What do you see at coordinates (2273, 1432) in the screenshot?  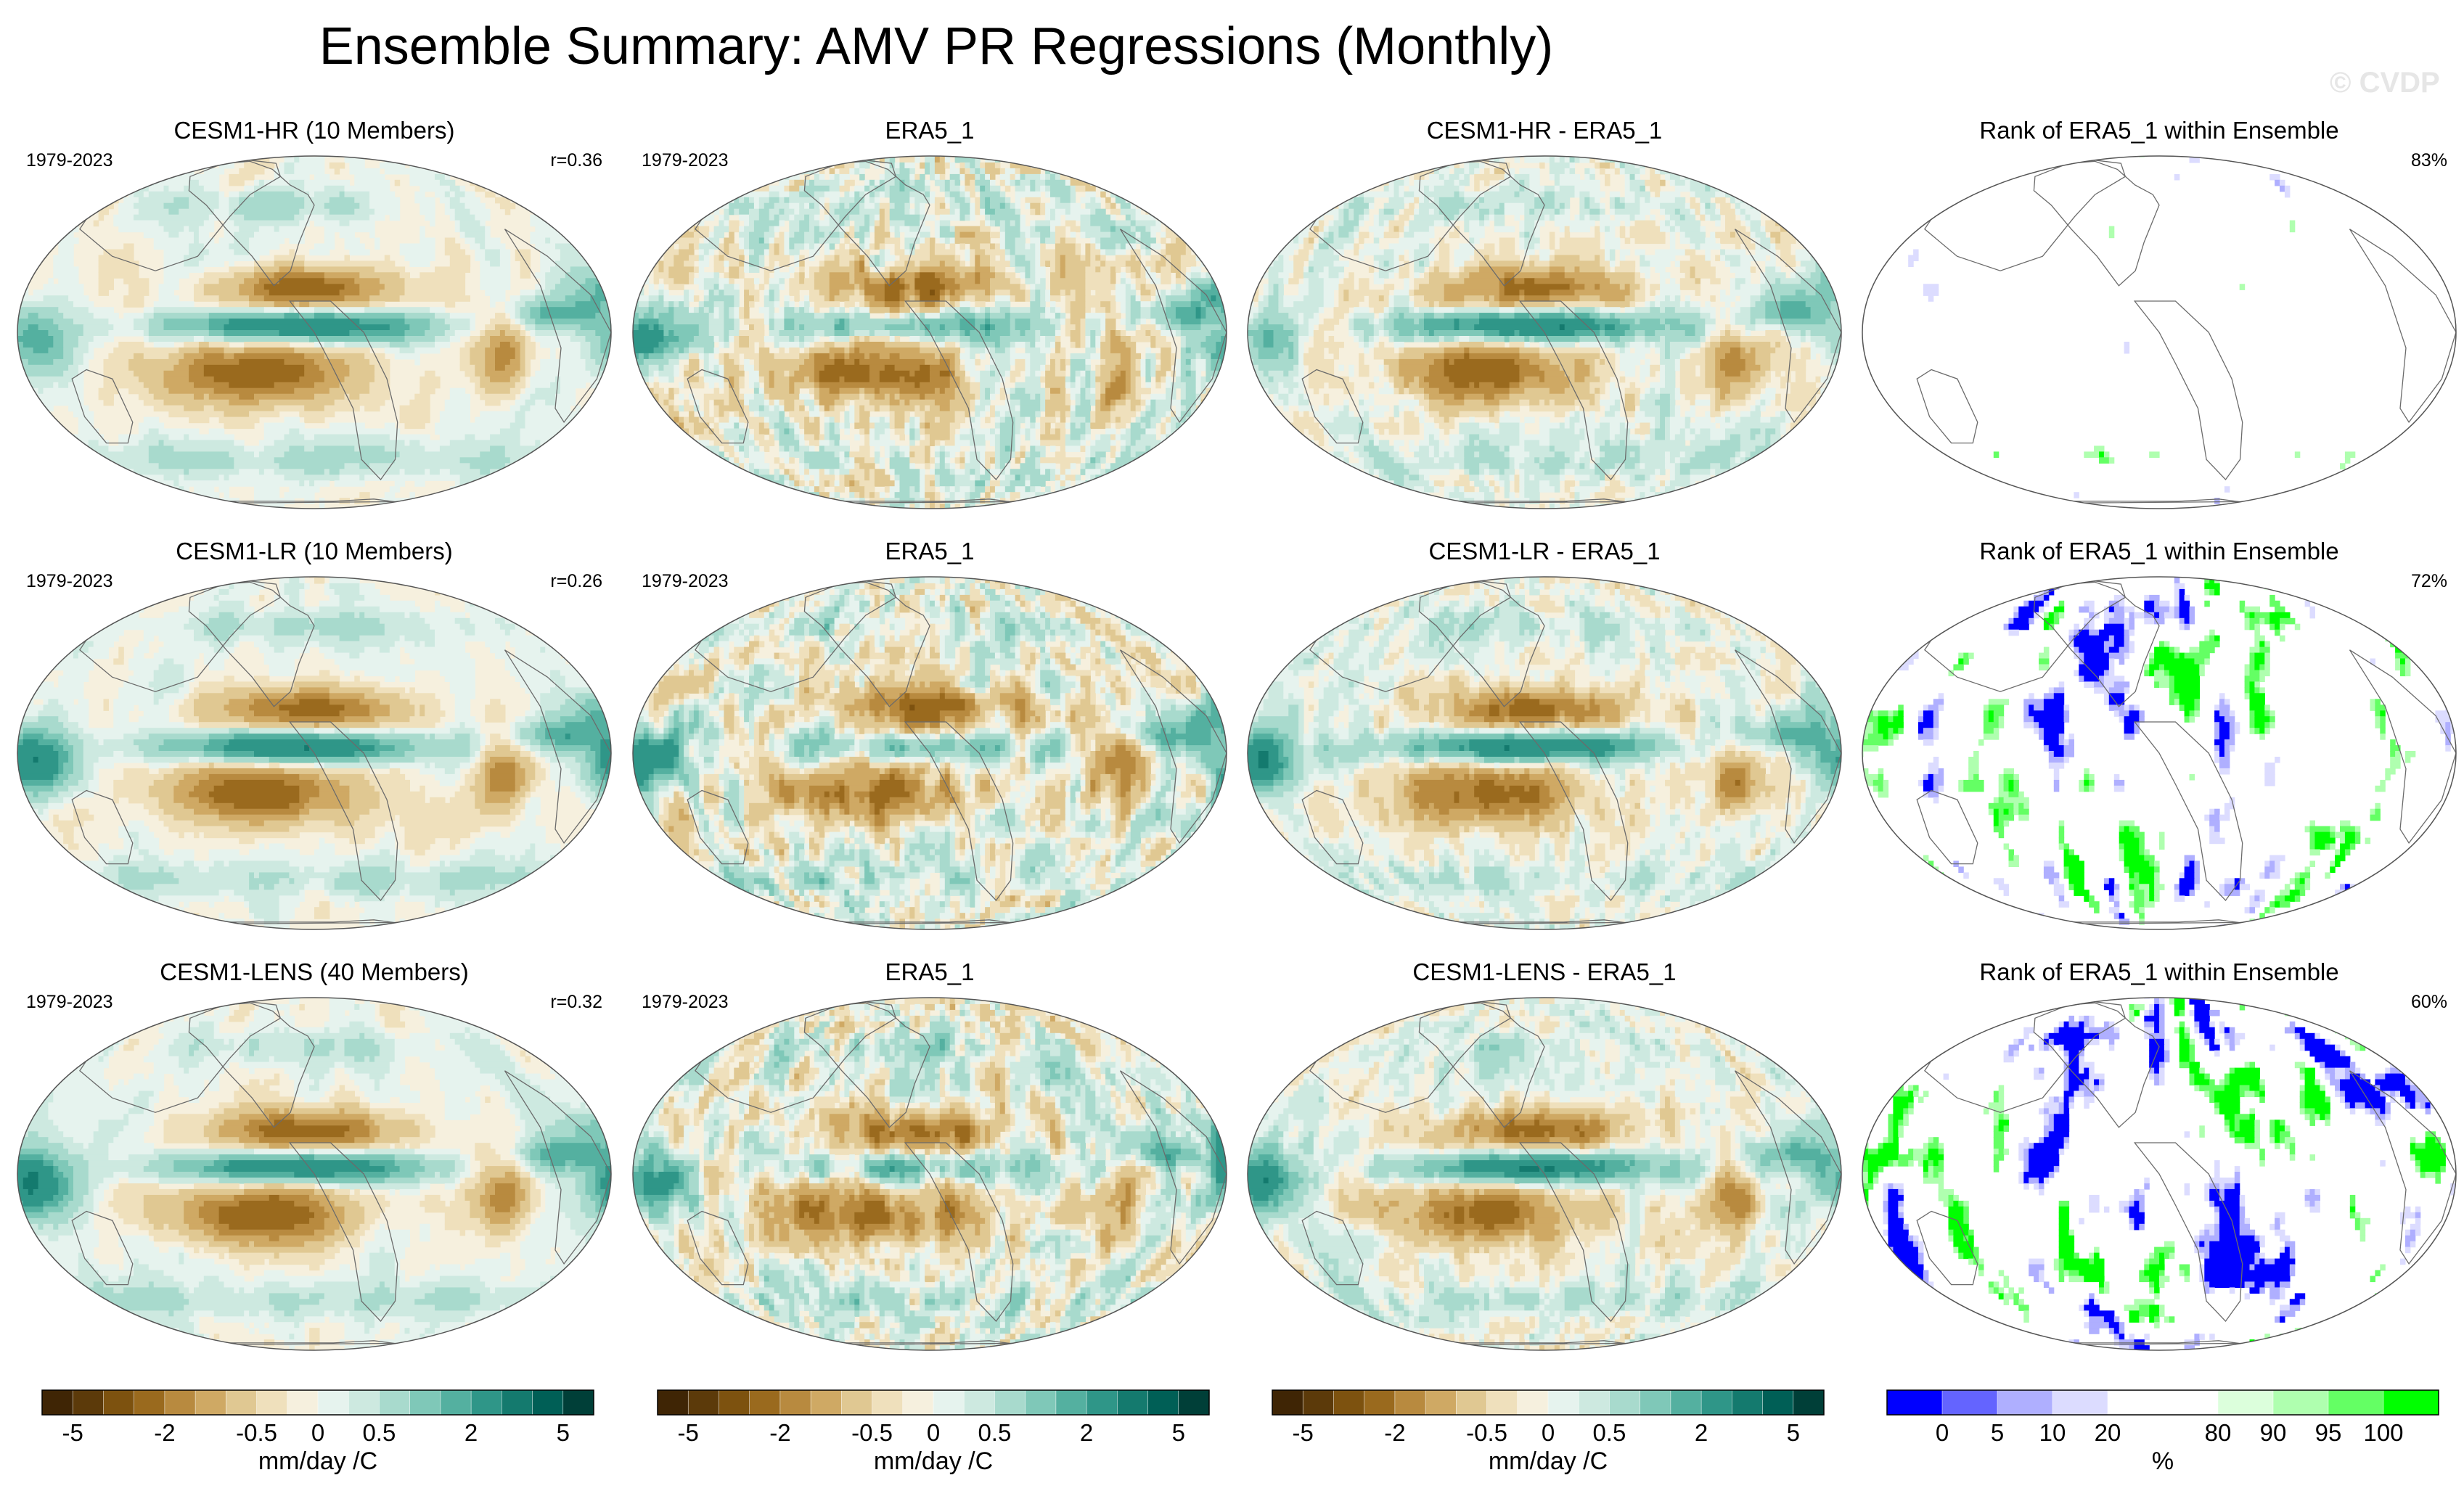 I see `colorbar-tick-label: 90` at bounding box center [2273, 1432].